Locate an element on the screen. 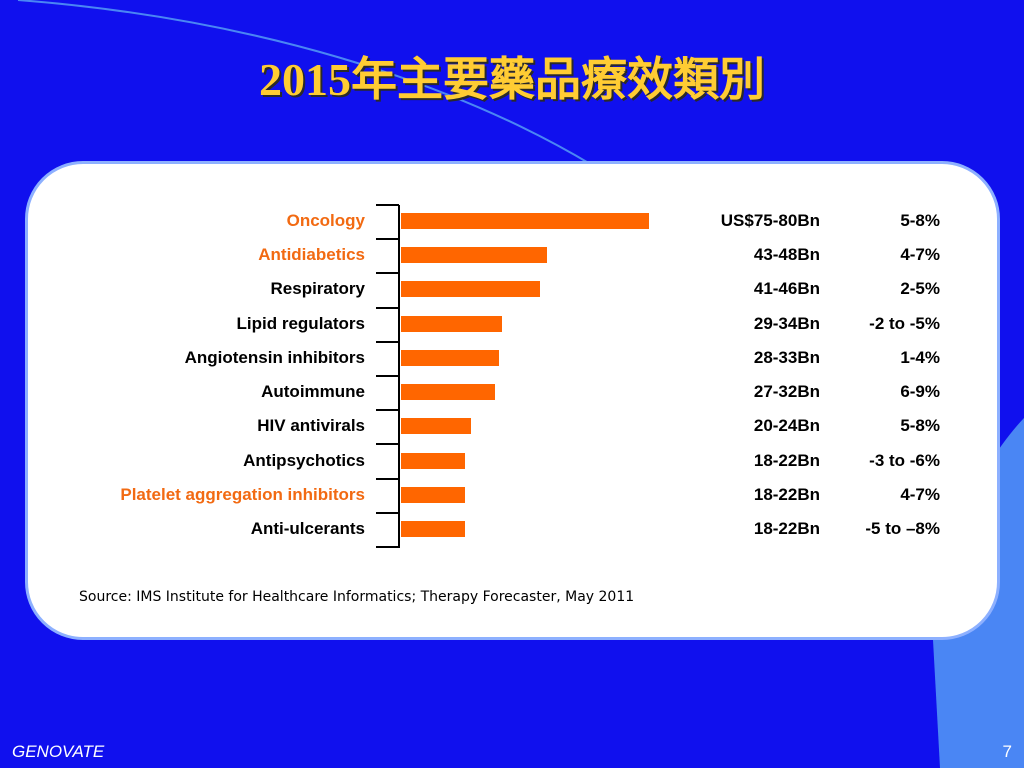  chart-row: Anti-ulcerants 18-22Bn -5 to –8% is located at coordinates (512, 529).